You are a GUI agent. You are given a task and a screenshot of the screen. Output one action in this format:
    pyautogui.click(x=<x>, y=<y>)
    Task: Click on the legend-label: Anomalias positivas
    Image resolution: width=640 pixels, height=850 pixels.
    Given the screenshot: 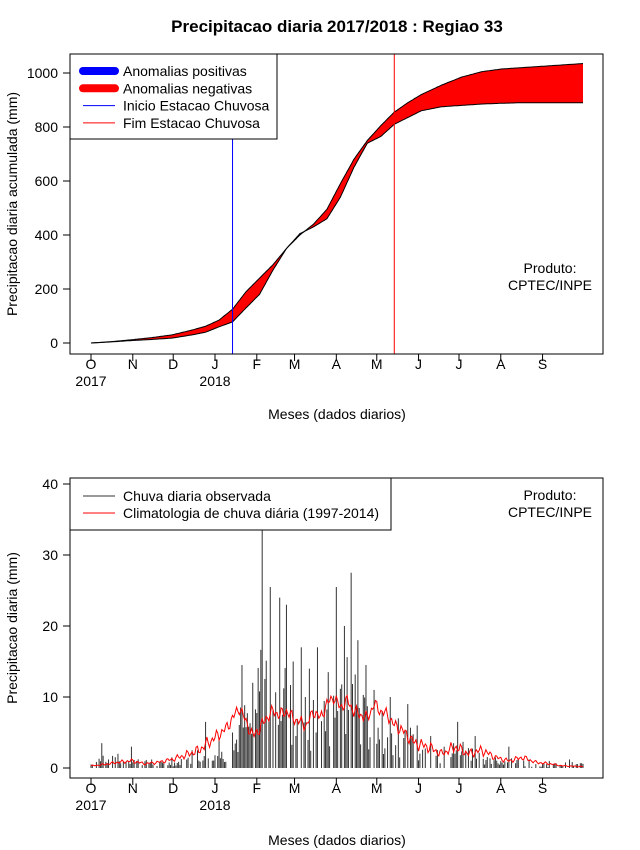 What is the action you would take?
    pyautogui.click(x=185, y=71)
    